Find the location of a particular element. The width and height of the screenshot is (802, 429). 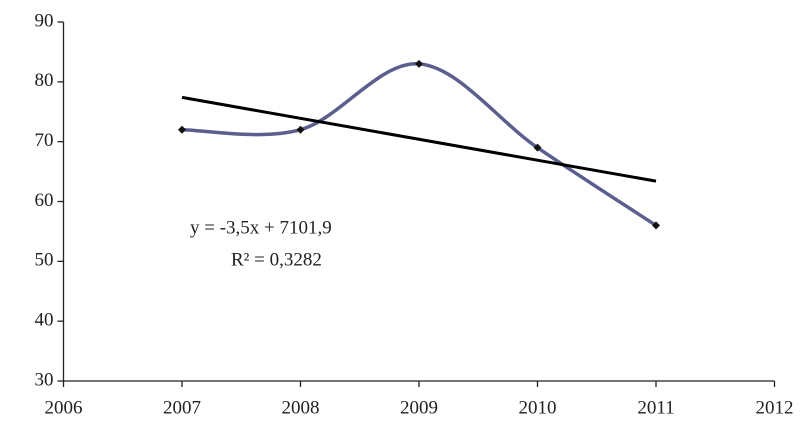

x-tick-label: 2011 is located at coordinates (655, 407).